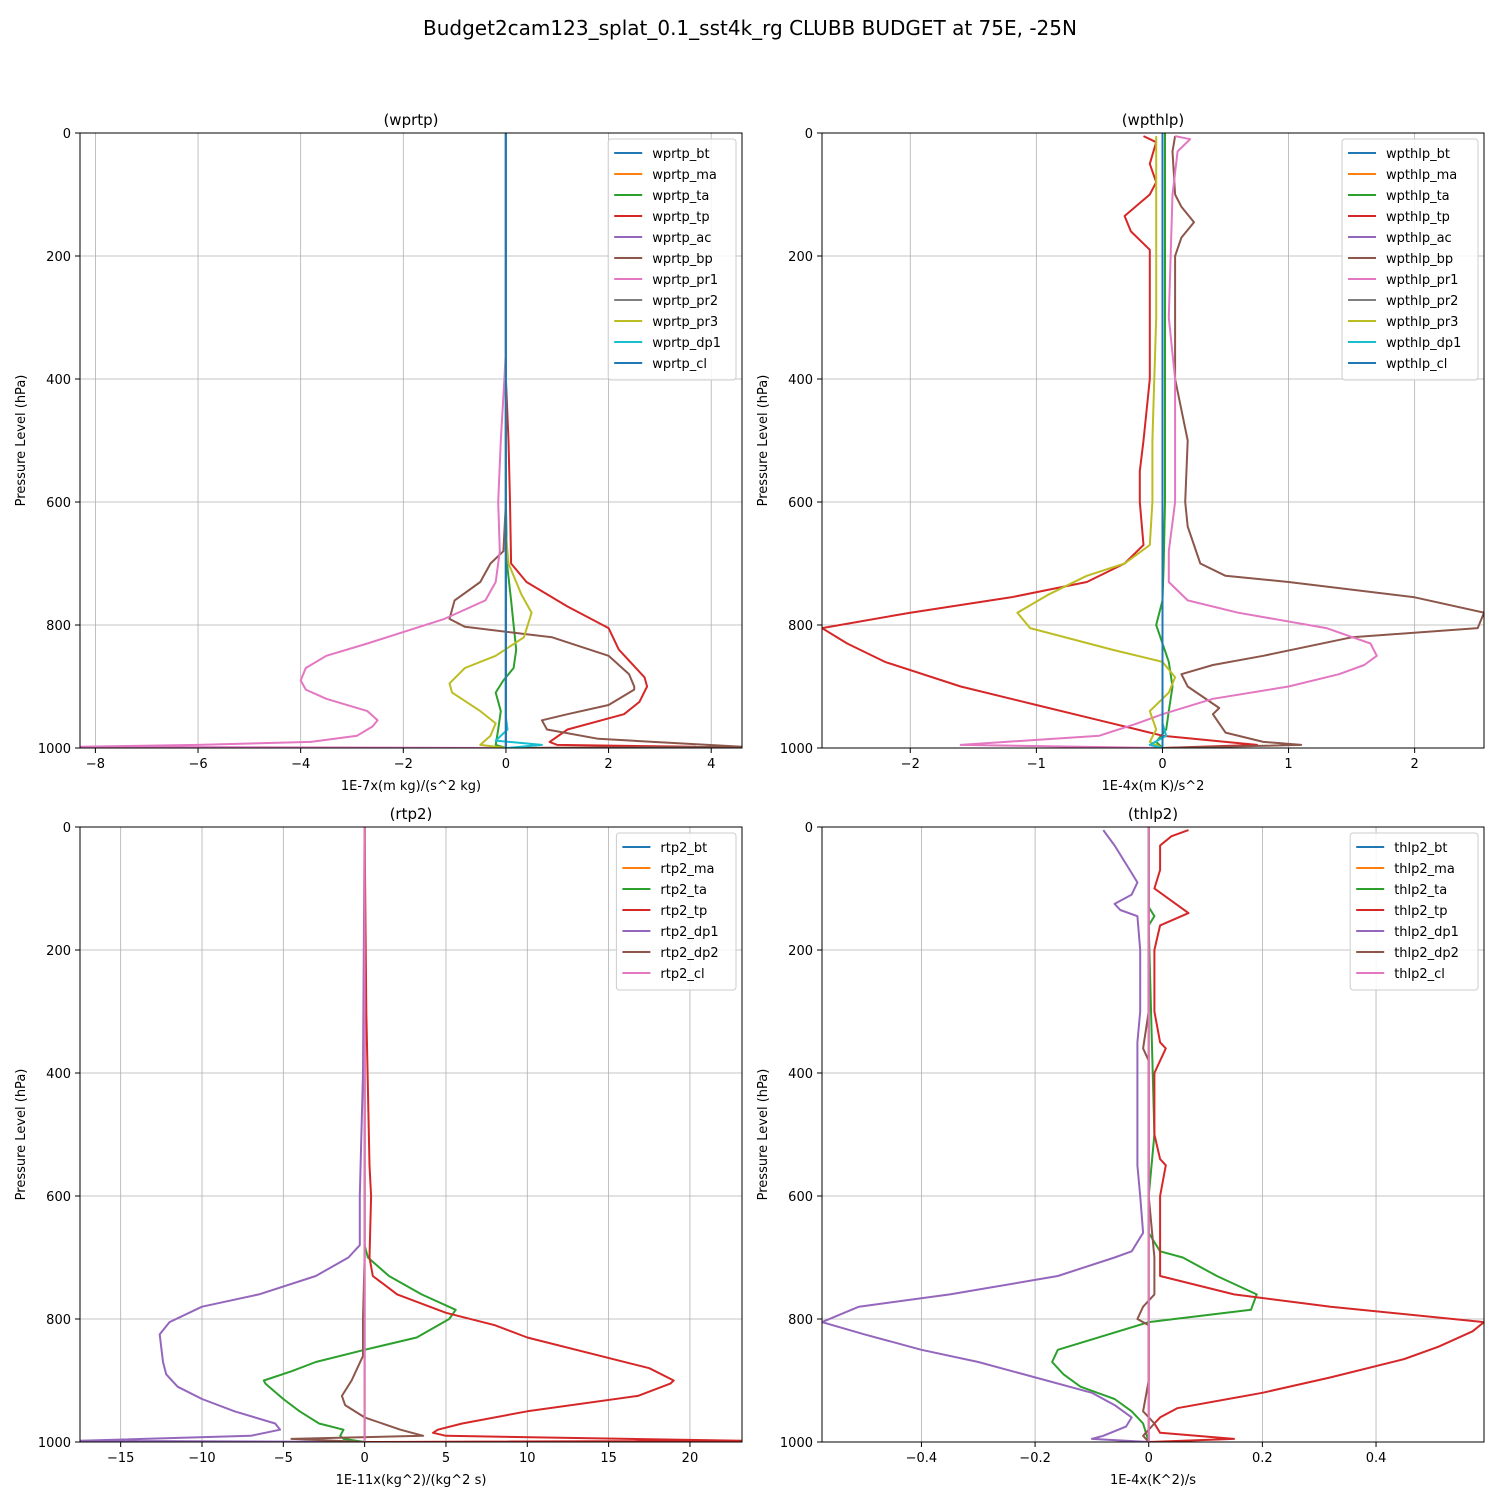  I want to click on legend-entry: thlp2_ma, so click(1424, 869).